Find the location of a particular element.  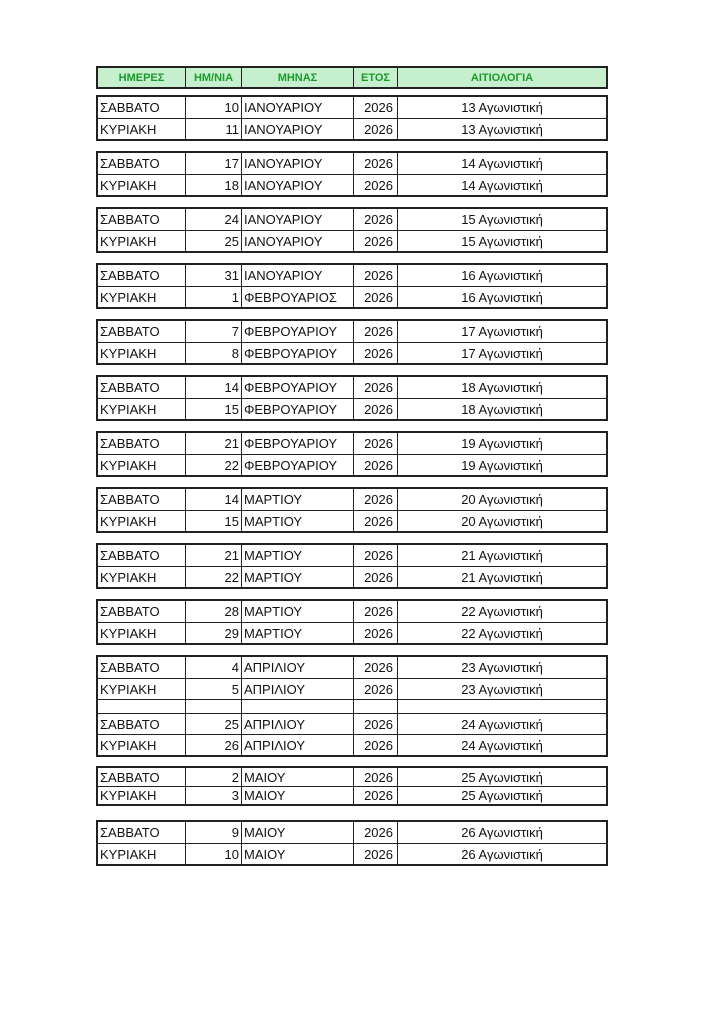

cell-reason: 24 Αγωνιστική is located at coordinates (502, 724).